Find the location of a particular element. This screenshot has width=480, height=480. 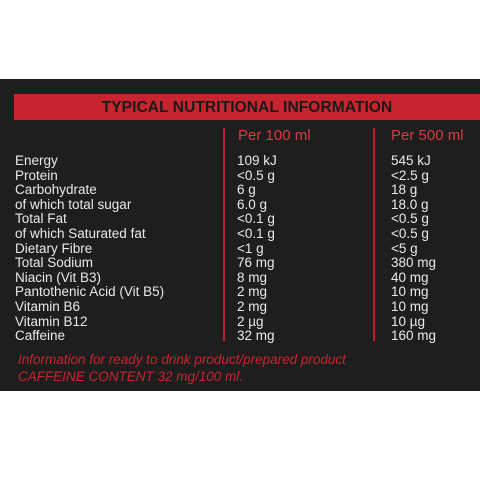

value-per-100ml: 109 kJ is located at coordinates (257, 160).